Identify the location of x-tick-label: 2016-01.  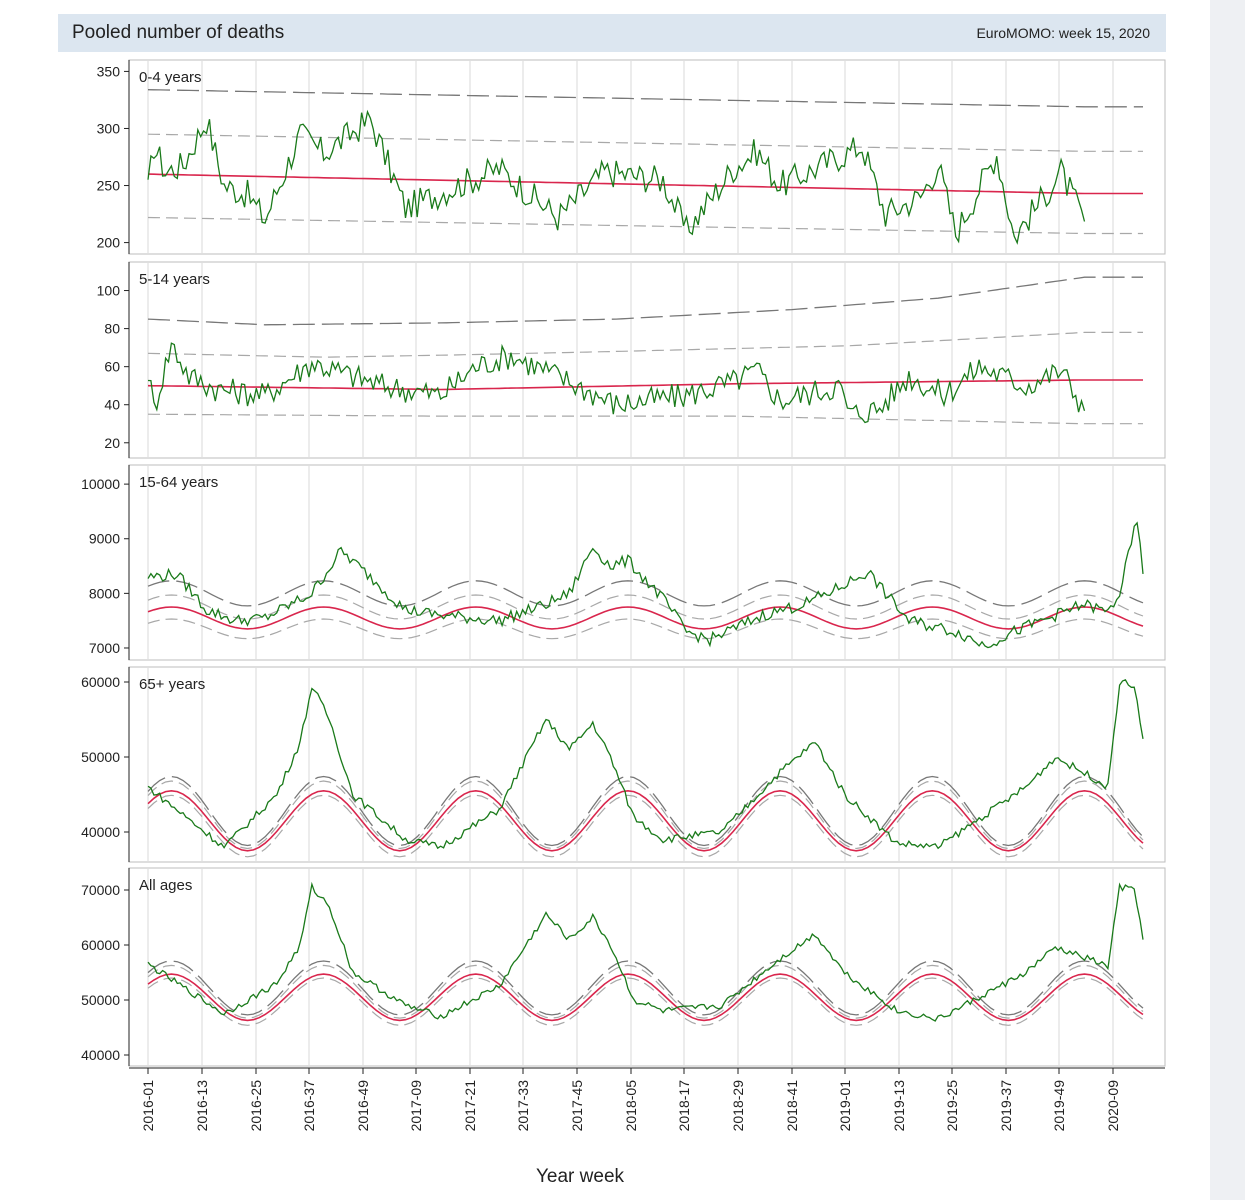
(148, 1106).